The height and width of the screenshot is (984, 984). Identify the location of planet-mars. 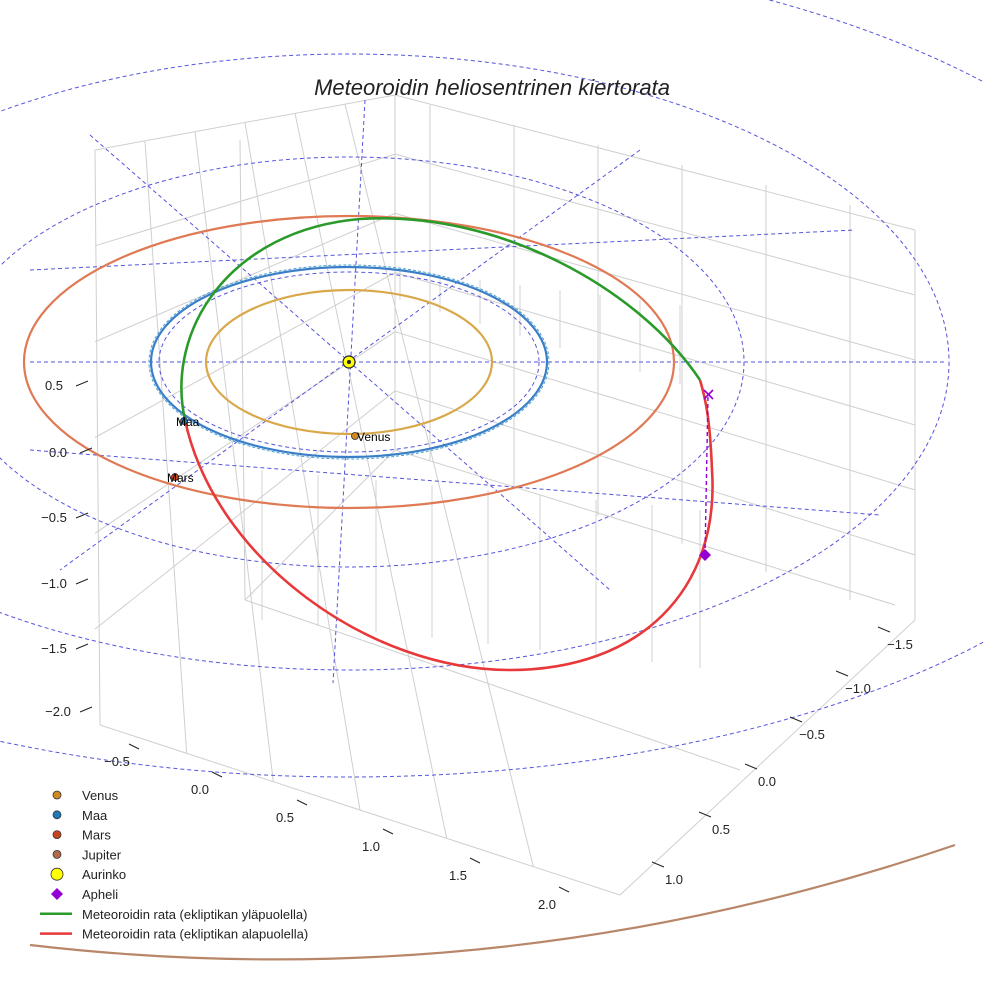
(175, 477).